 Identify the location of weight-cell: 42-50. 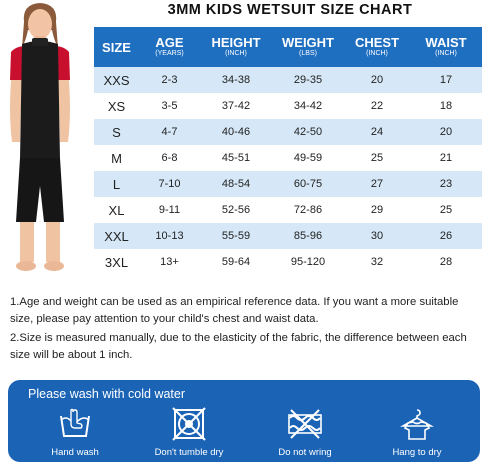
(308, 132).